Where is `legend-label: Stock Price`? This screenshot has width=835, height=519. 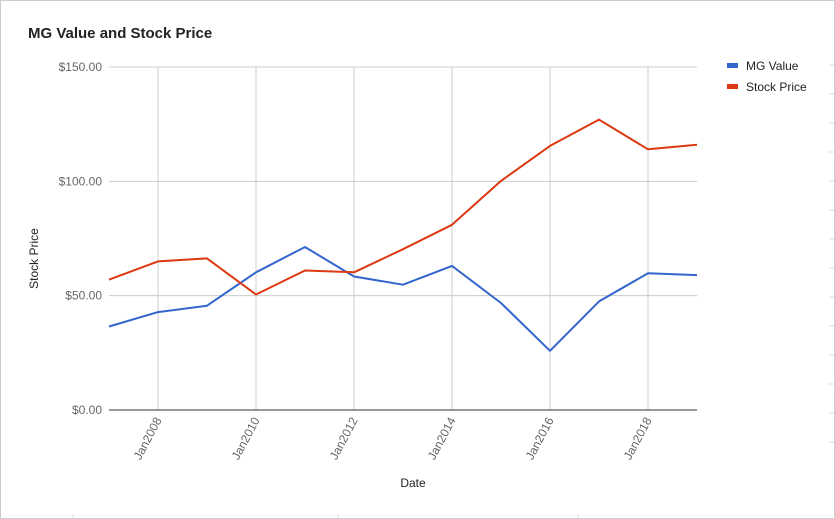
legend-label: Stock Price is located at coordinates (776, 87).